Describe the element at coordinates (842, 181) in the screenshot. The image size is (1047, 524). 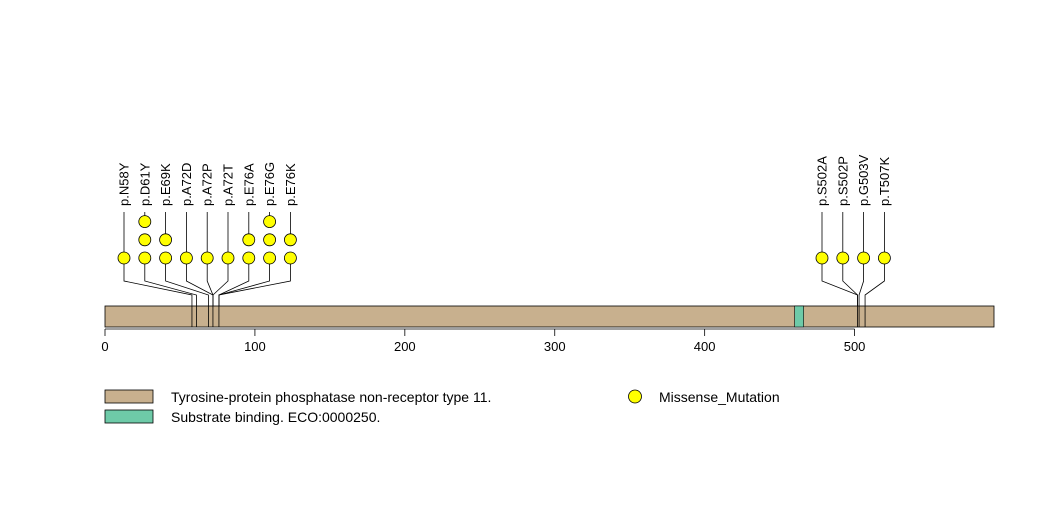
I see `mutation-label: p.S502P` at that location.